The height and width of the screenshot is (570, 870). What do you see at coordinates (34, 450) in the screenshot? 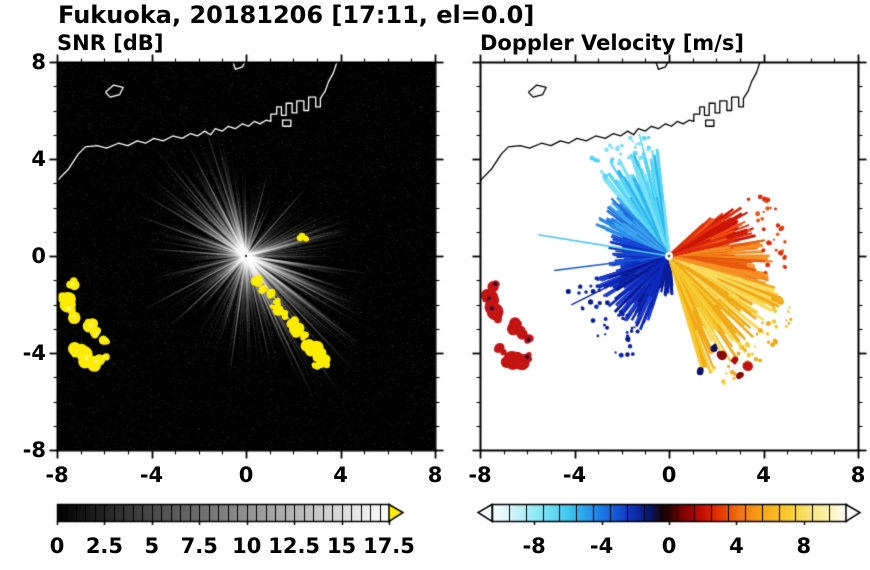
I see `snr-y-tick-label: -8` at bounding box center [34, 450].